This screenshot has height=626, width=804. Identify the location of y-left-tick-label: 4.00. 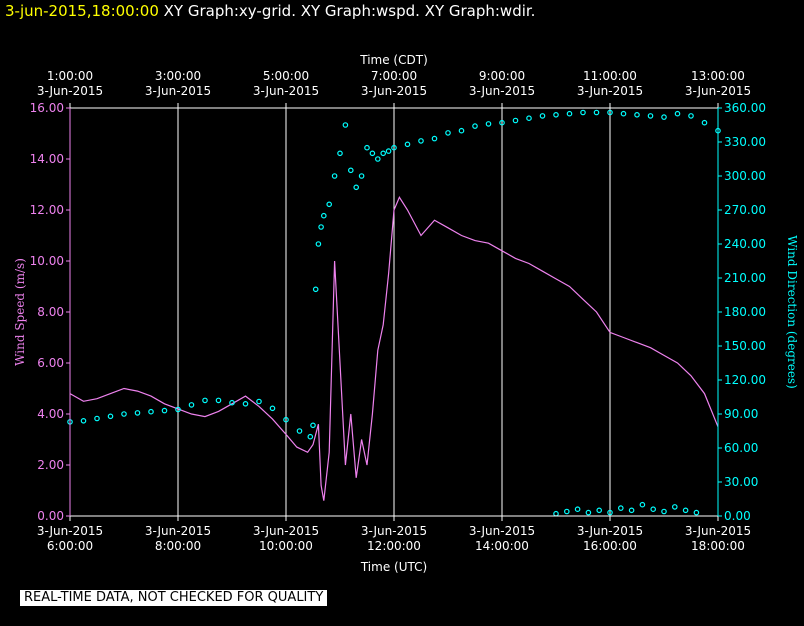
(50, 414).